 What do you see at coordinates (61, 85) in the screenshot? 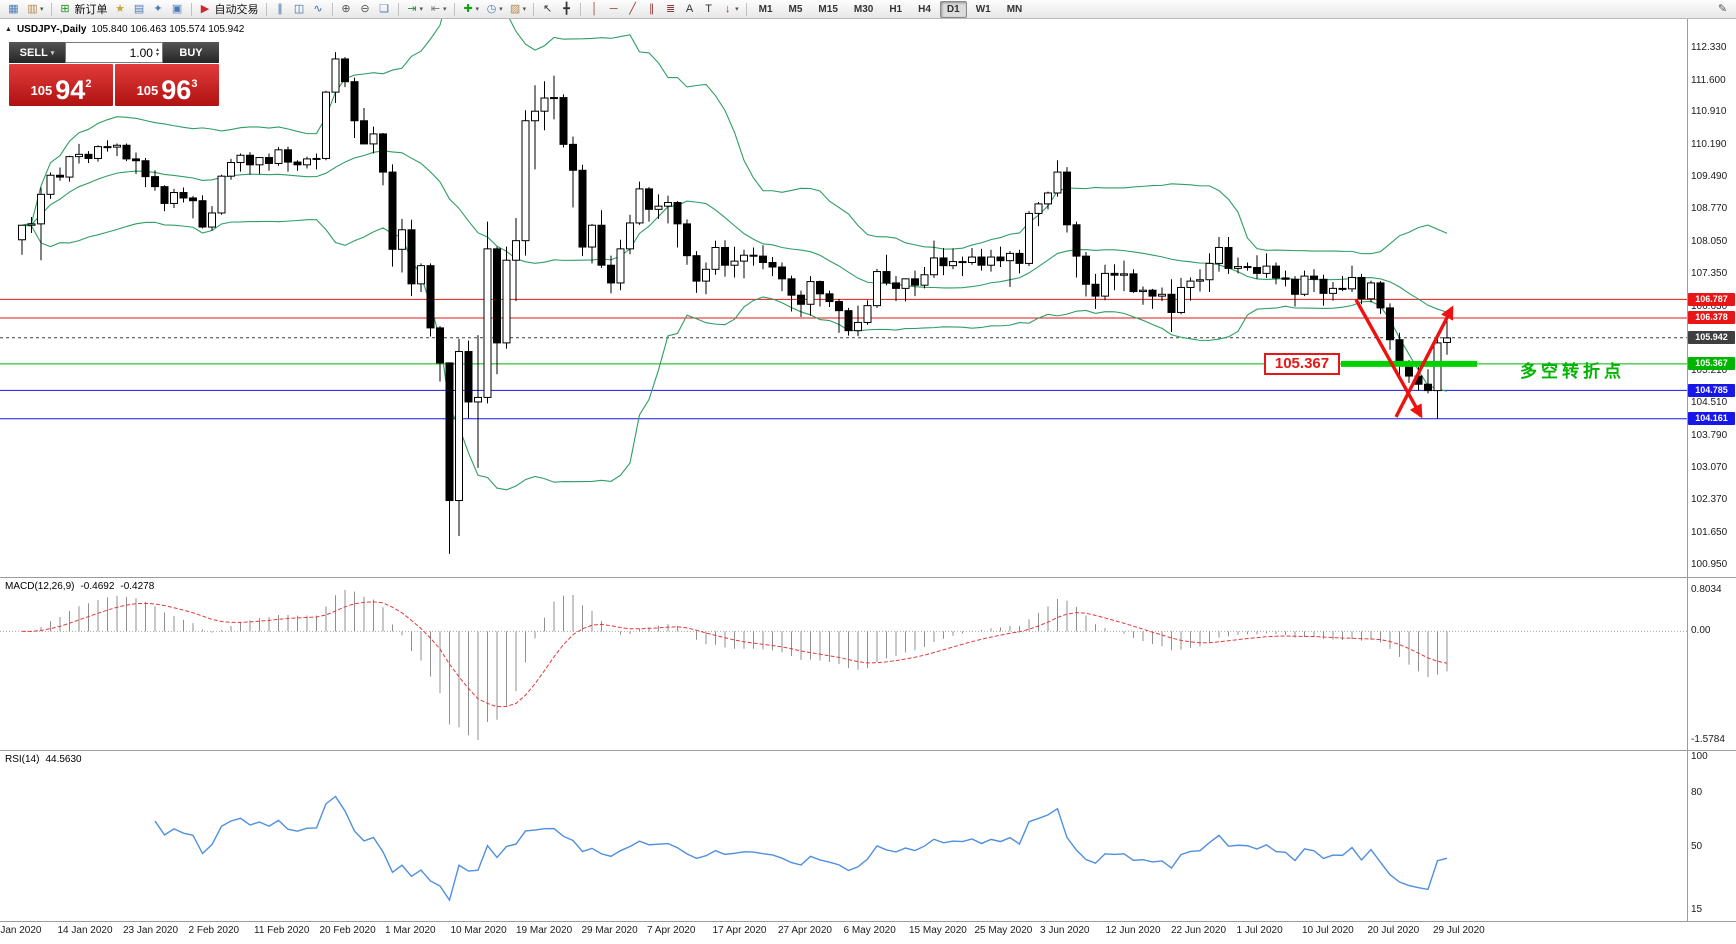
I see `sell-price-panel: 105 94 2` at bounding box center [61, 85].